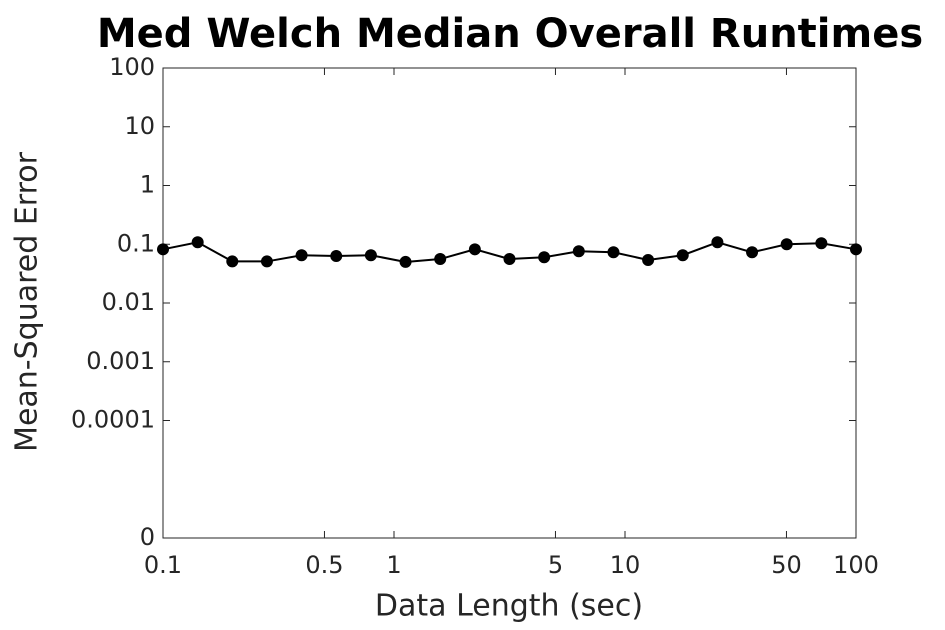  Describe the element at coordinates (128, 302) in the screenshot. I see `y-tick-label: 0.01` at that location.